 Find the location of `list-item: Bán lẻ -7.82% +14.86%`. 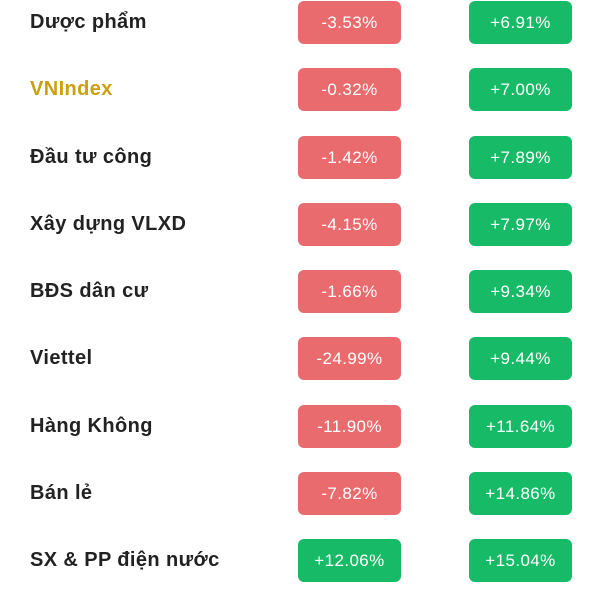

list-item: Bán lẻ -7.82% +14.86% is located at coordinates (300, 493).